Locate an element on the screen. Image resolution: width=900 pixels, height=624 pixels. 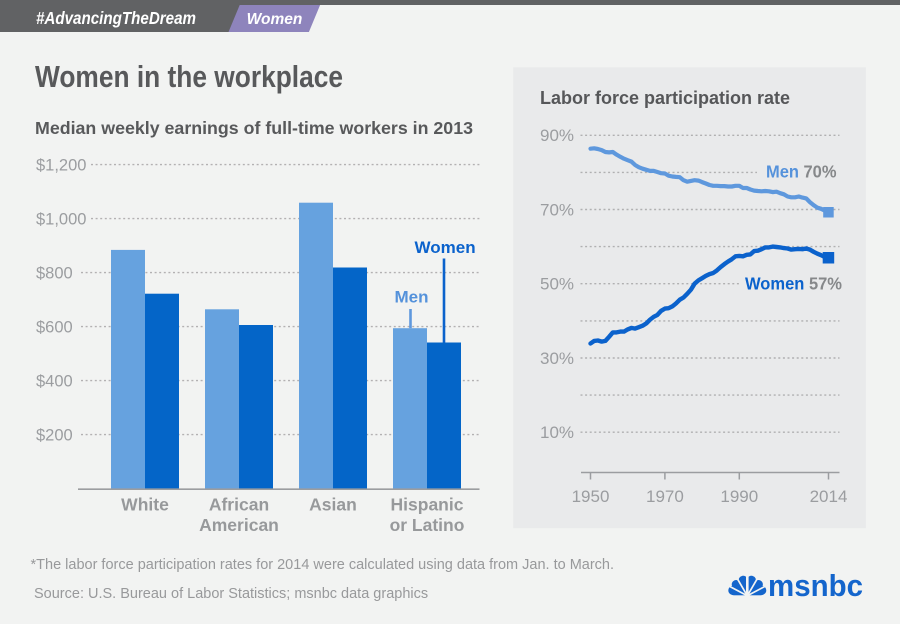
svg-text: 10% is located at coordinates (557, 432).